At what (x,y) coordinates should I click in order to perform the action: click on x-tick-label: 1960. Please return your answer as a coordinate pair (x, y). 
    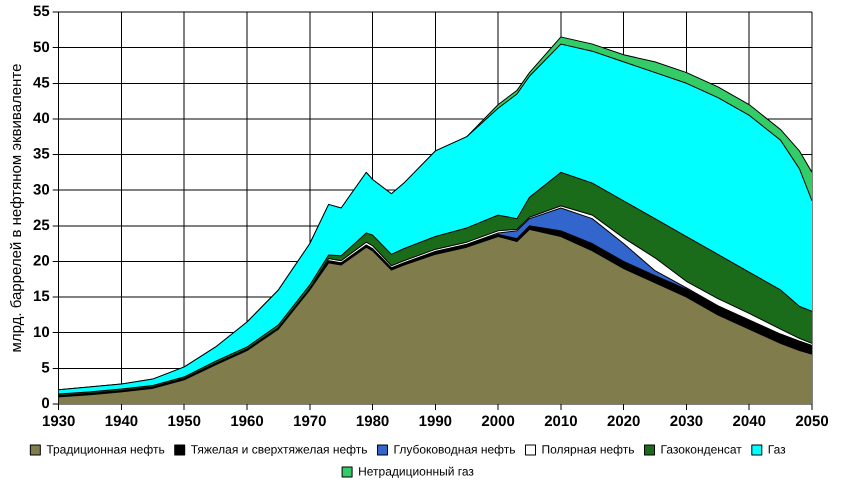
    Looking at the image, I should click on (247, 421).